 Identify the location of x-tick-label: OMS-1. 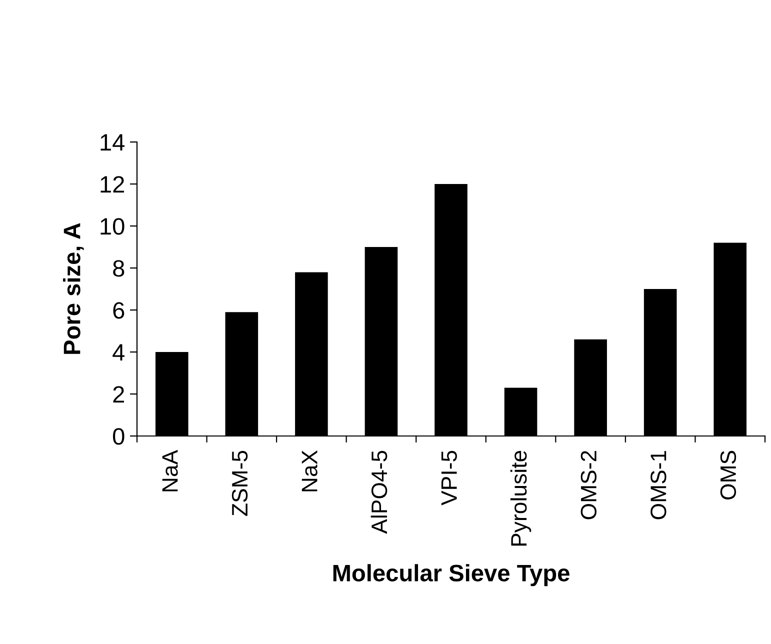
(658, 485).